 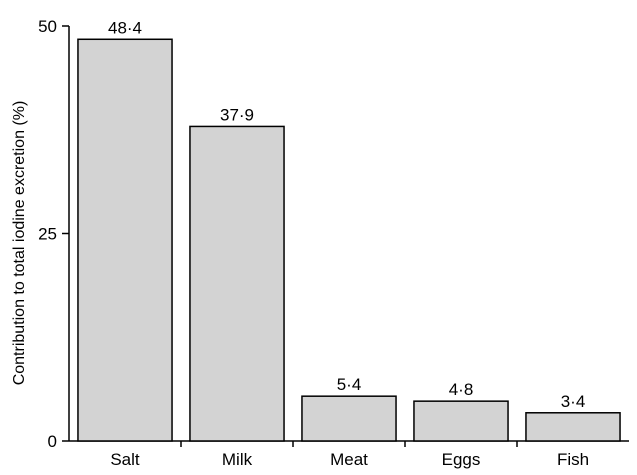 I want to click on y-tick-label-50: 50, so click(x=47, y=26).